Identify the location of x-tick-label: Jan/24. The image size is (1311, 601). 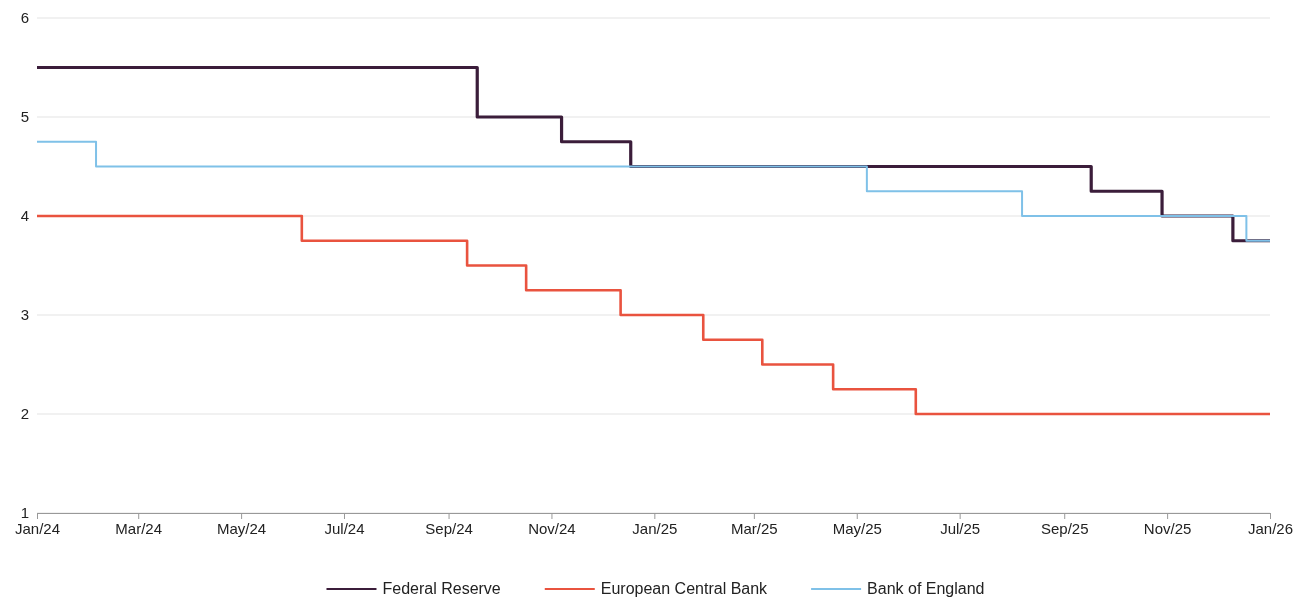
(37, 528).